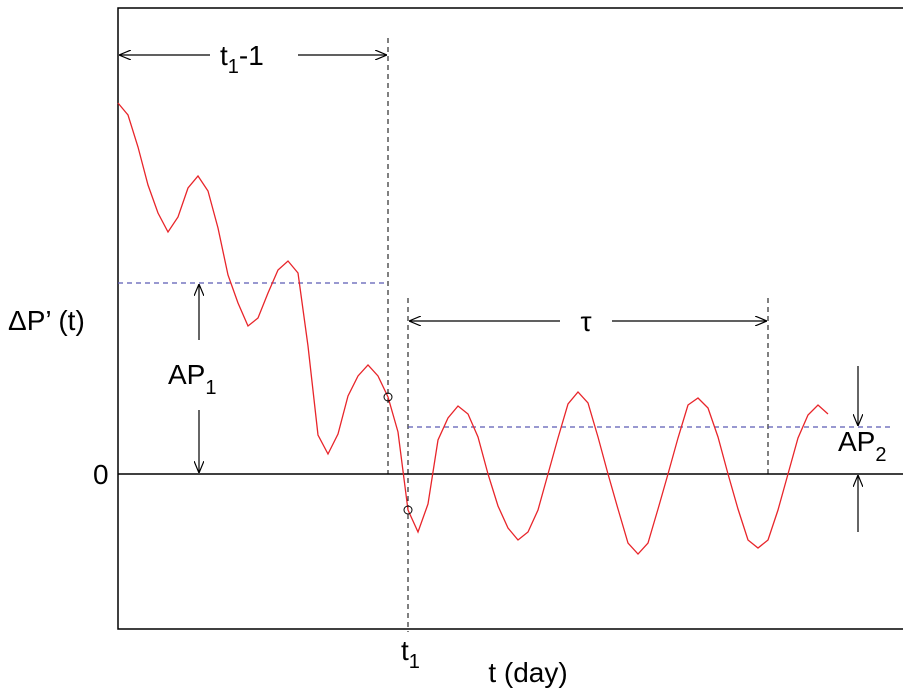  I want to click on tau-label: τ, so click(585, 321).